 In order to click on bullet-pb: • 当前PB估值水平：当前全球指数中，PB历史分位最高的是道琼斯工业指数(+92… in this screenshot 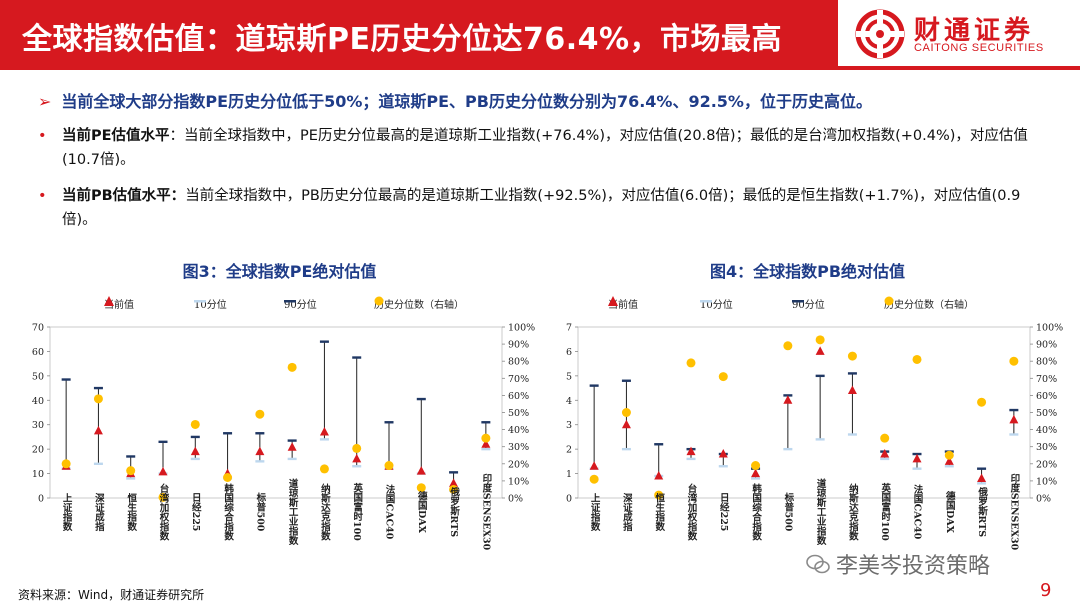, I will do `click(543, 208)`.